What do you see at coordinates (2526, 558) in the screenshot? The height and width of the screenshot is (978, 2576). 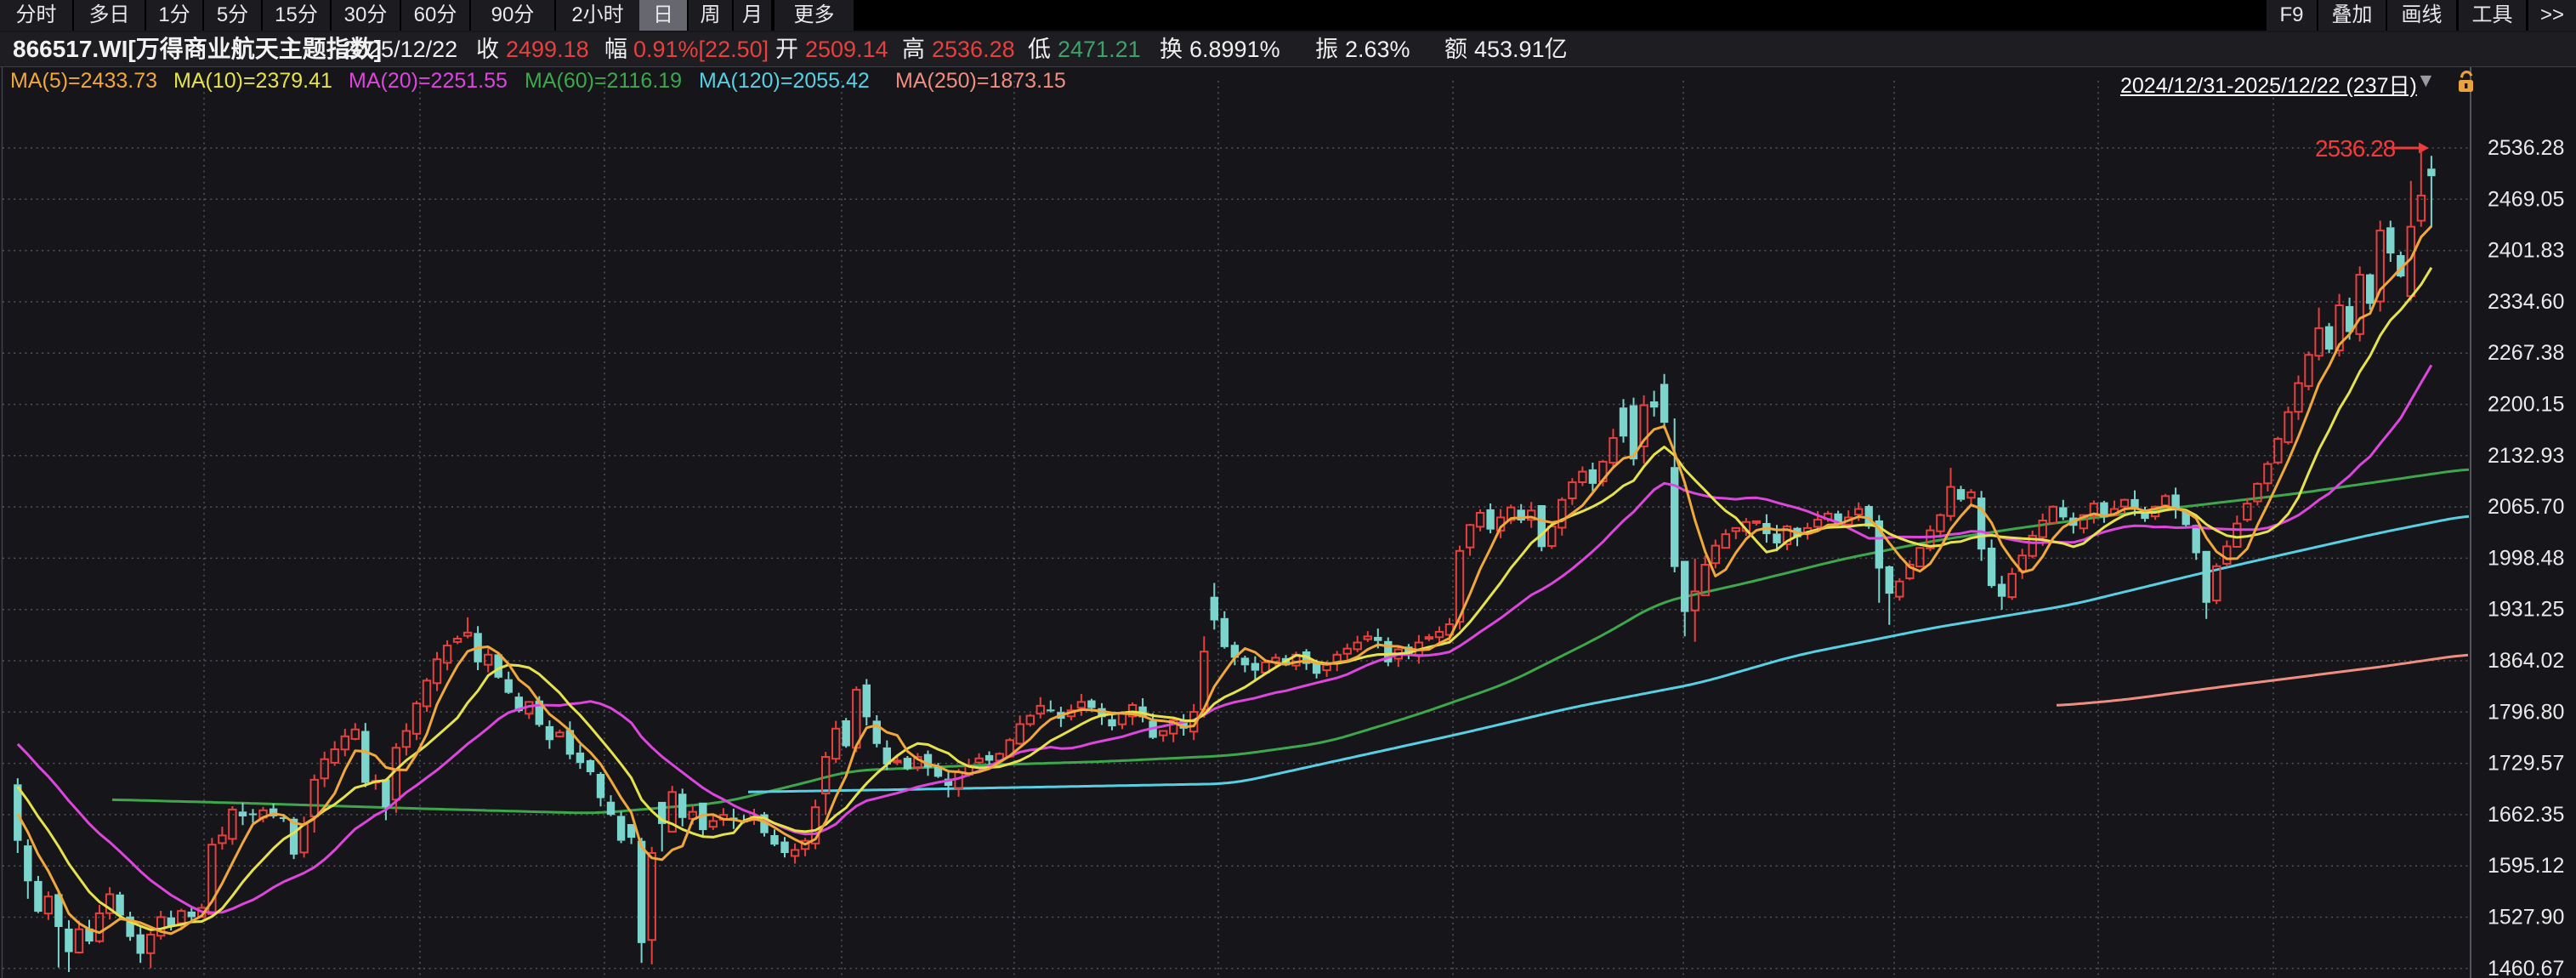 I see `svg-text: 1998.48` at bounding box center [2526, 558].